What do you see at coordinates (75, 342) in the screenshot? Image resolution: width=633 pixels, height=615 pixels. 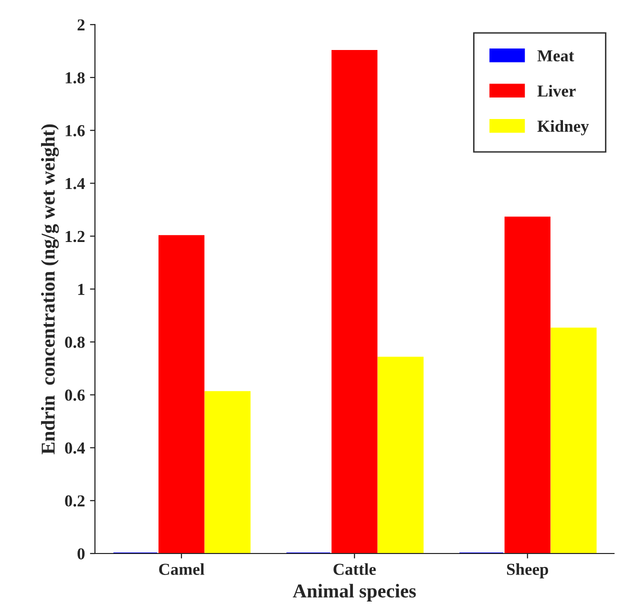 I see `y-tick-label: 0.8` at bounding box center [75, 342].